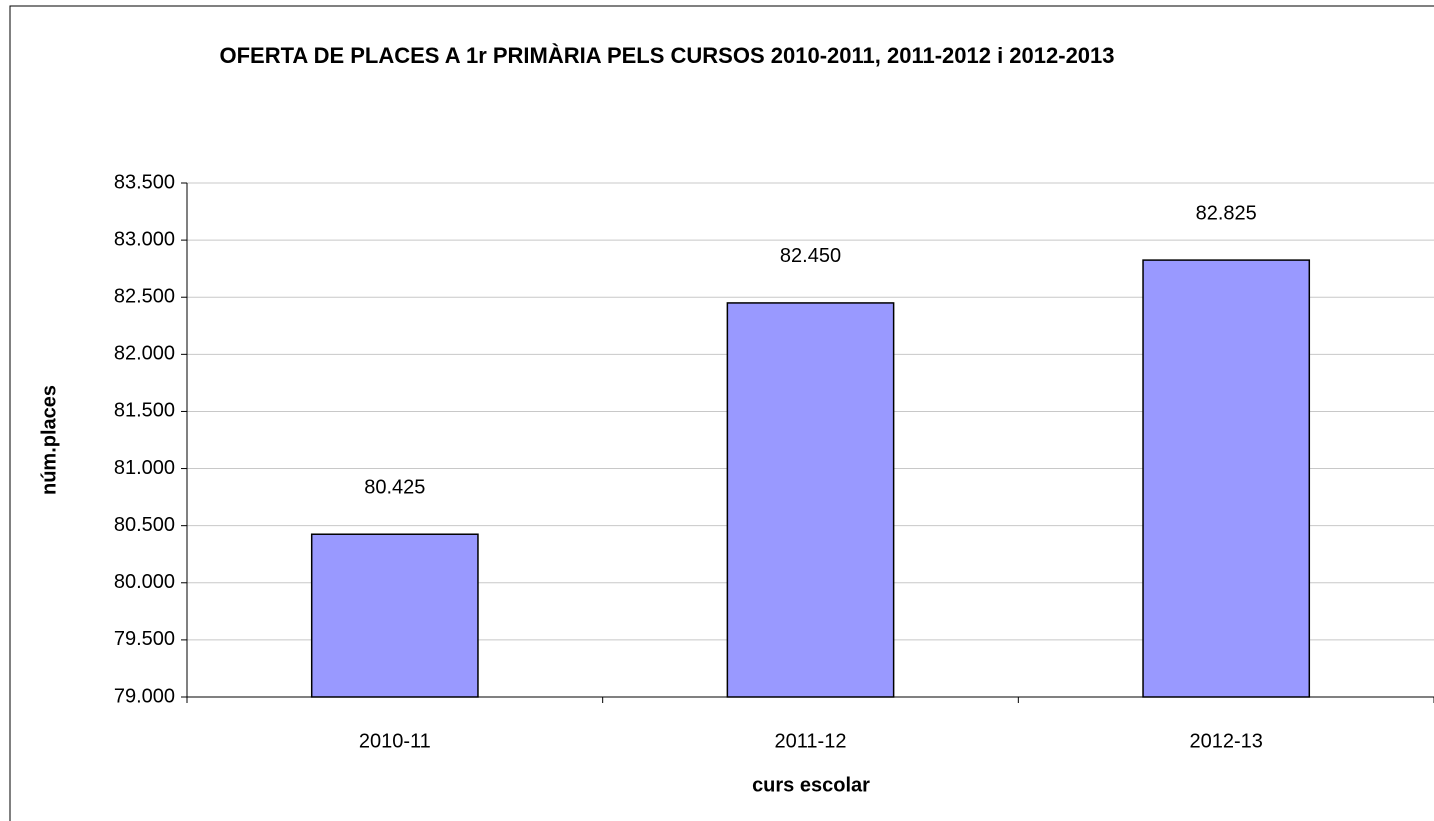 The image size is (1434, 821). Describe the element at coordinates (1226, 213) in the screenshot. I see `data-label: 82.825` at that location.